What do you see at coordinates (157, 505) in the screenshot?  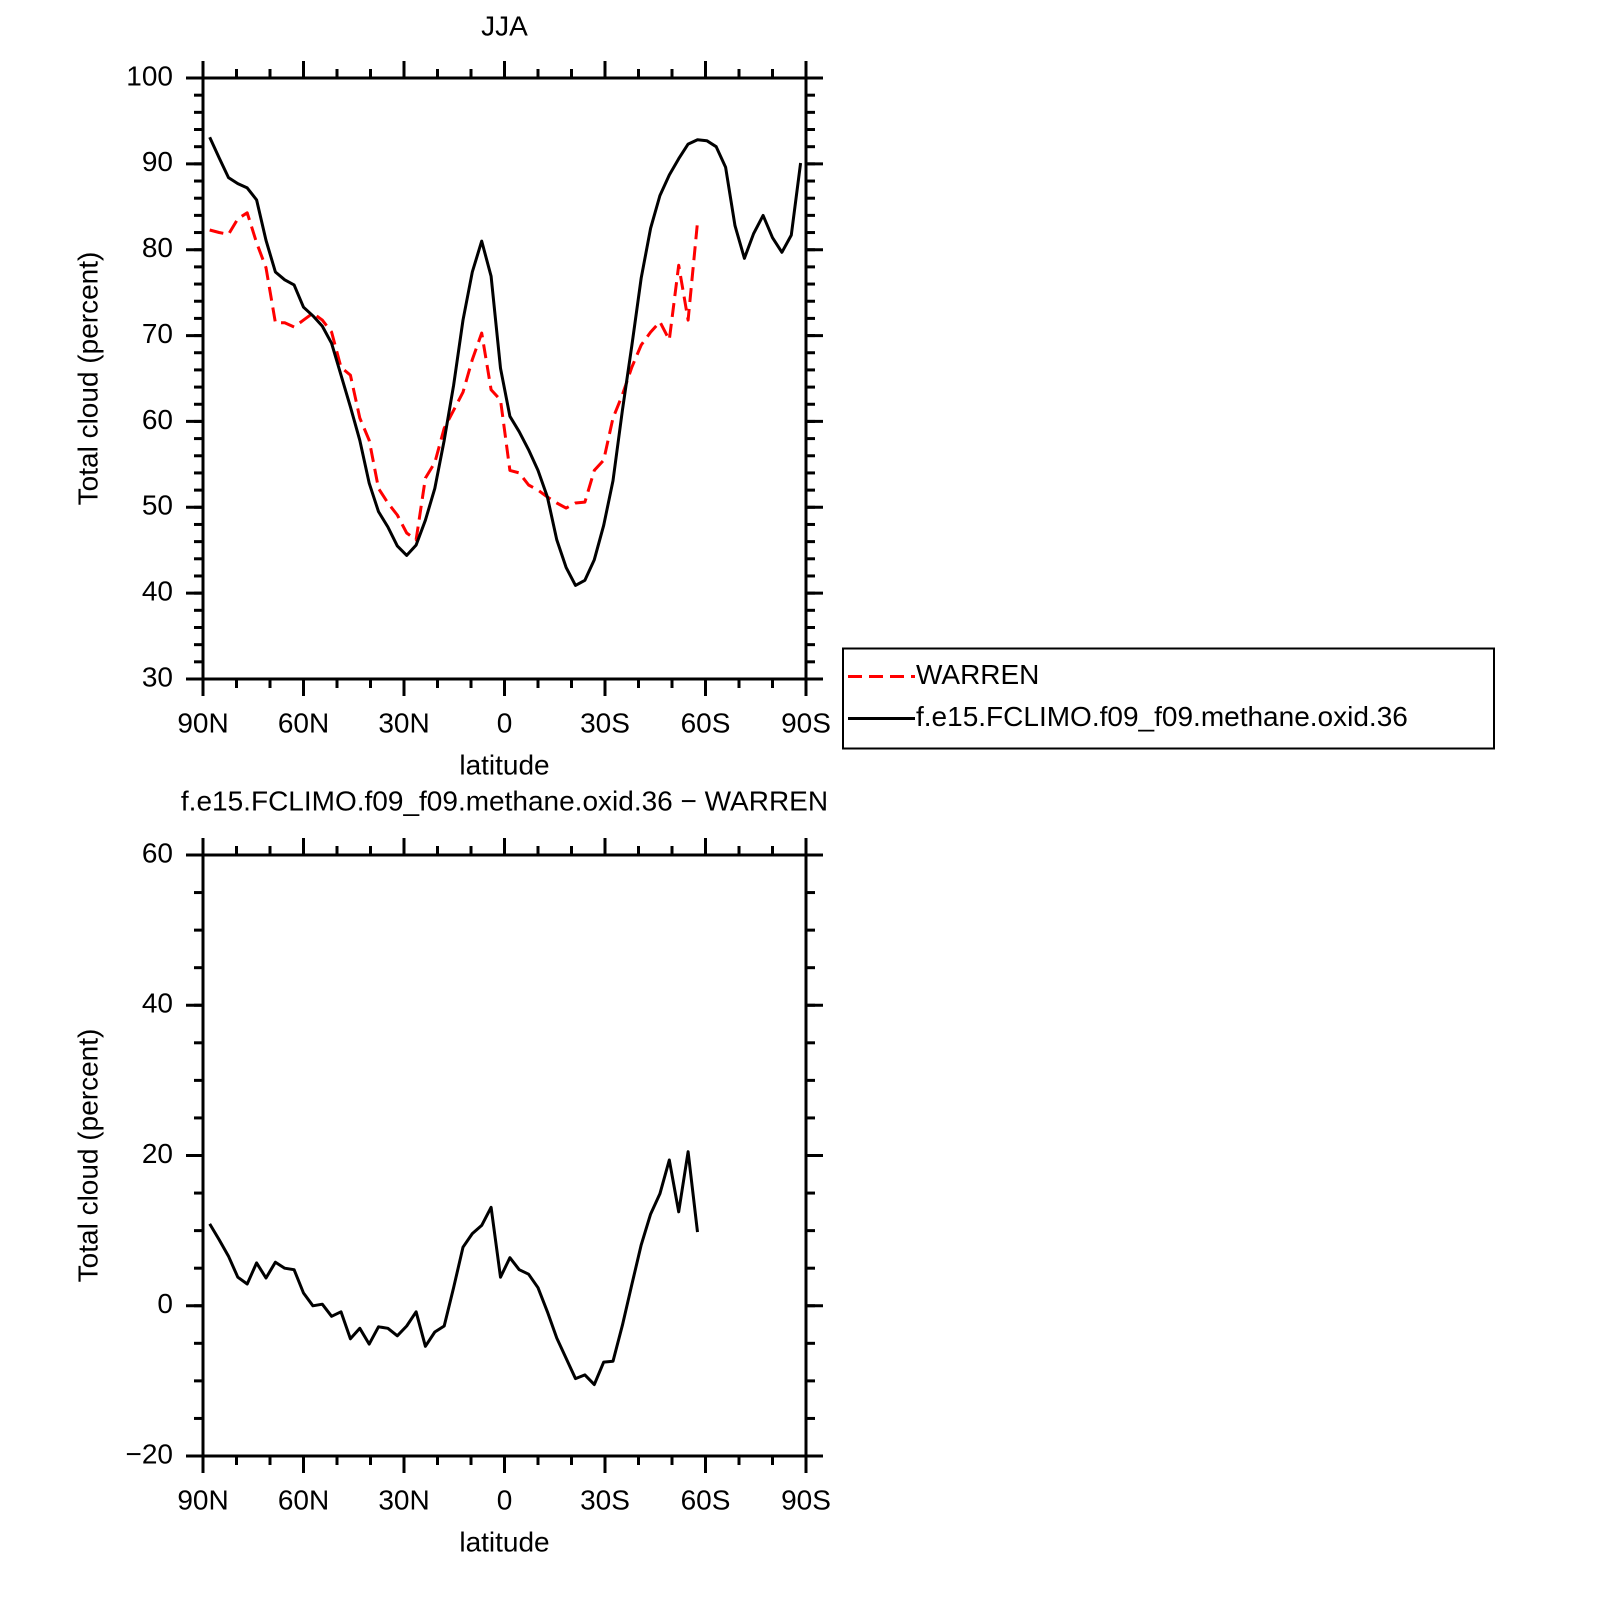 I see `y-tick-label: 50` at bounding box center [157, 505].